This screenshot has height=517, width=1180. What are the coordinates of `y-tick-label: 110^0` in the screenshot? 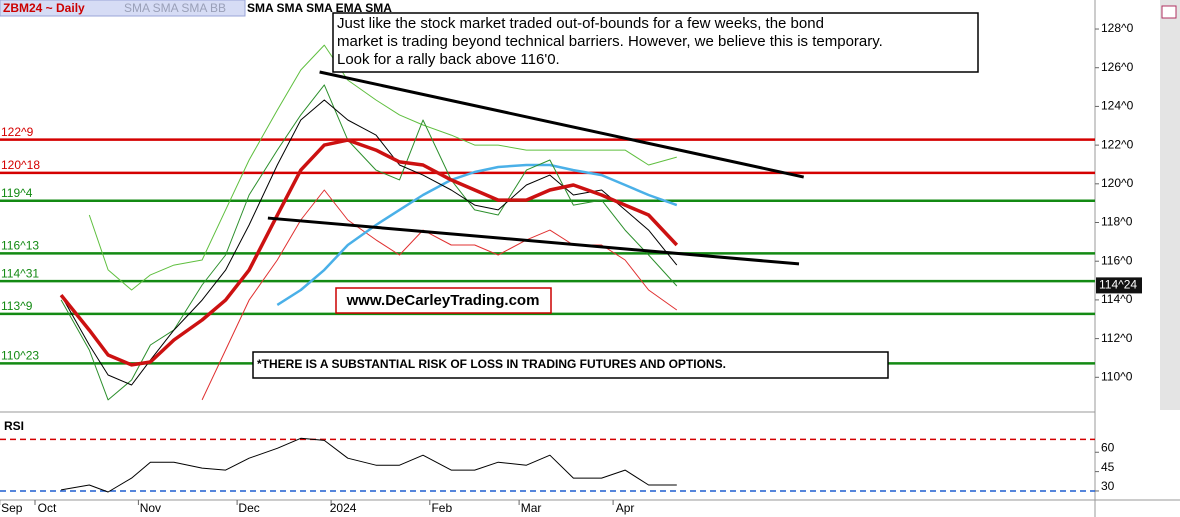 It's located at (1117, 376).